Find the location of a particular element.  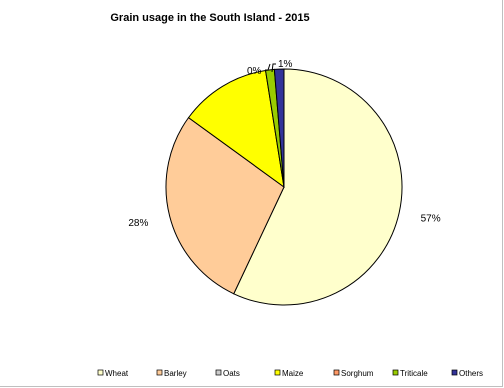

chart-title: Grain usage in the South Island - 2015 is located at coordinates (209, 18).